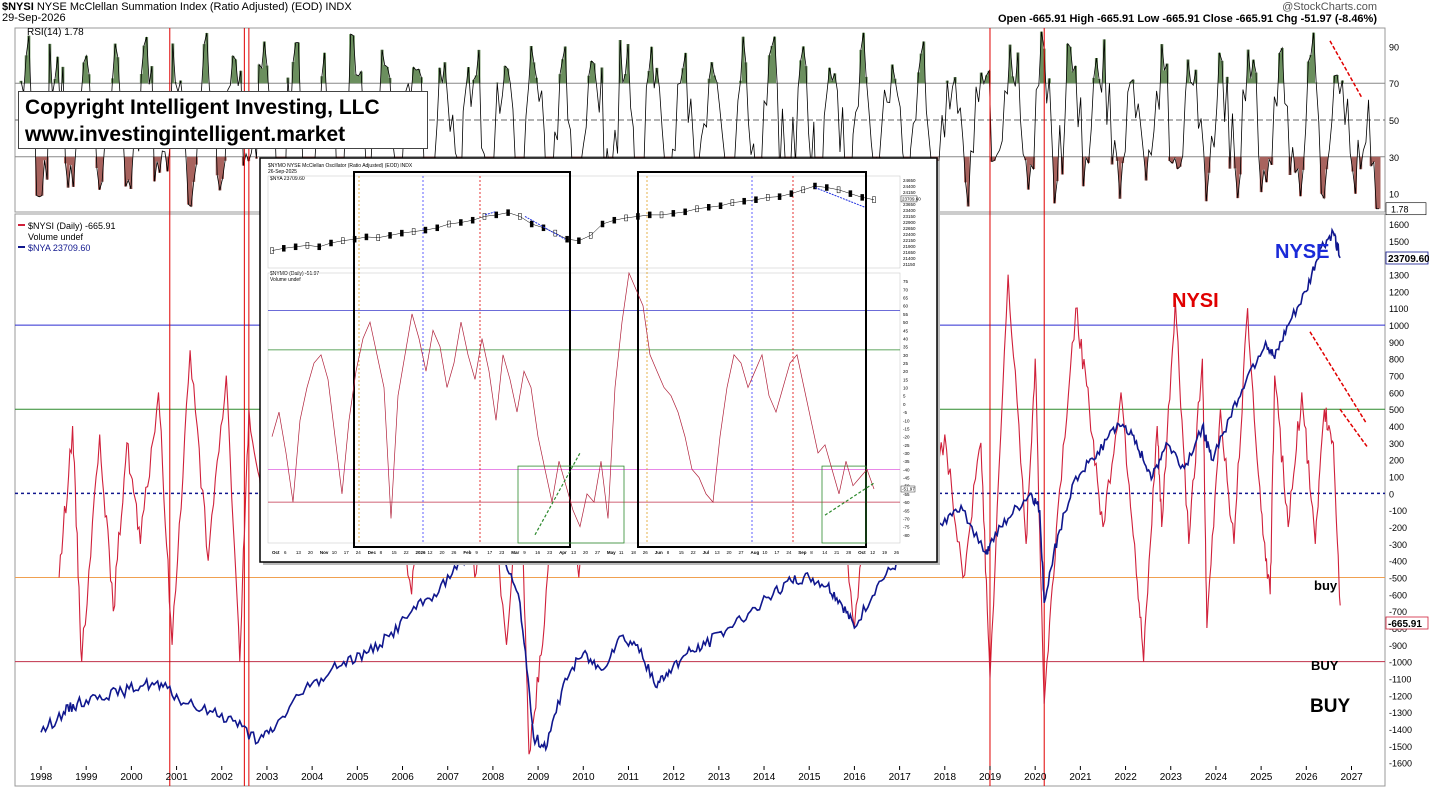  What do you see at coordinates (1354, 428) in the screenshot?
I see `trendline-lower` at bounding box center [1354, 428].